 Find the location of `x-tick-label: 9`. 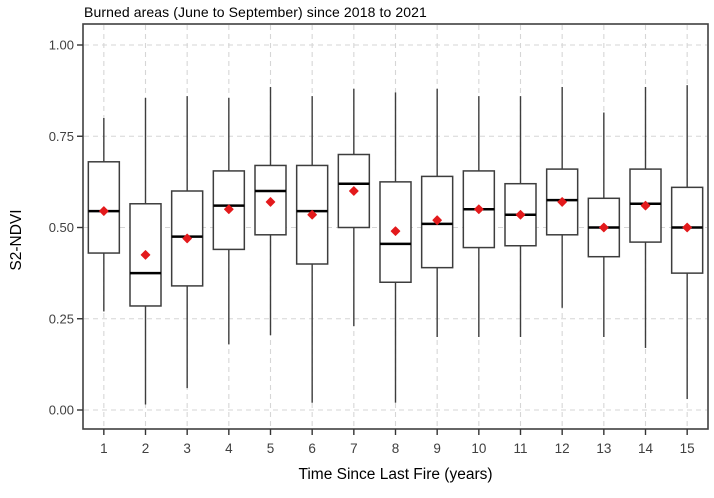

x-tick-label: 9 is located at coordinates (437, 448).